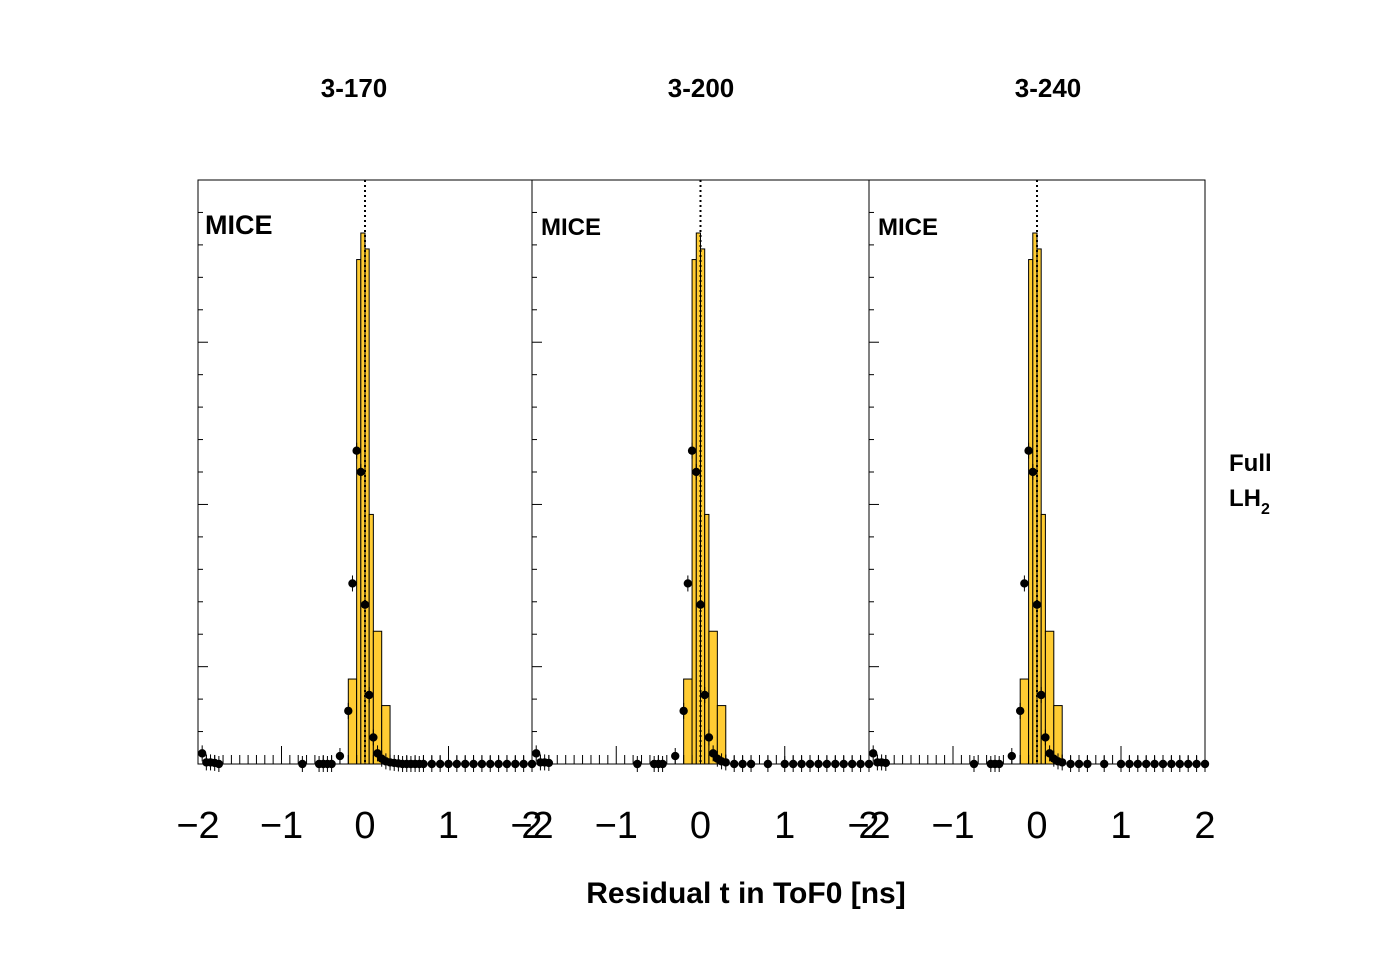 This screenshot has height=972, width=1396. Describe the element at coordinates (1048, 88) in the screenshot. I see `panel-title: 3-240` at that location.